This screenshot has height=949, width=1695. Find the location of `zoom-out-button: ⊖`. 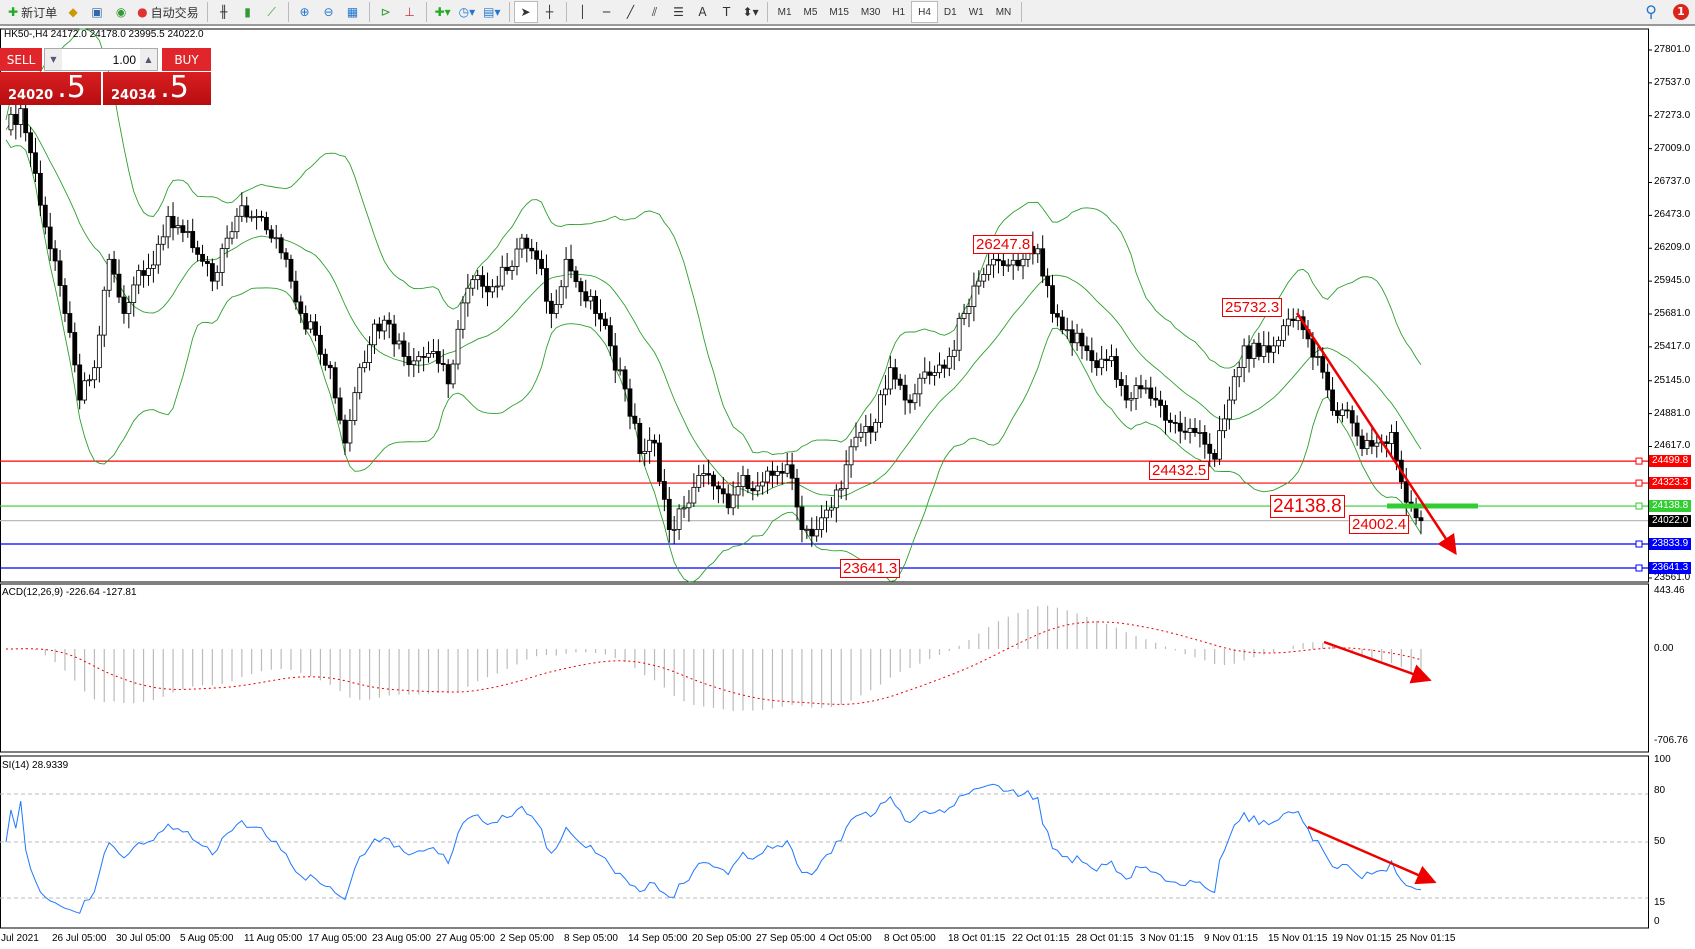

zoom-out-button: ⊖ is located at coordinates (329, 12).